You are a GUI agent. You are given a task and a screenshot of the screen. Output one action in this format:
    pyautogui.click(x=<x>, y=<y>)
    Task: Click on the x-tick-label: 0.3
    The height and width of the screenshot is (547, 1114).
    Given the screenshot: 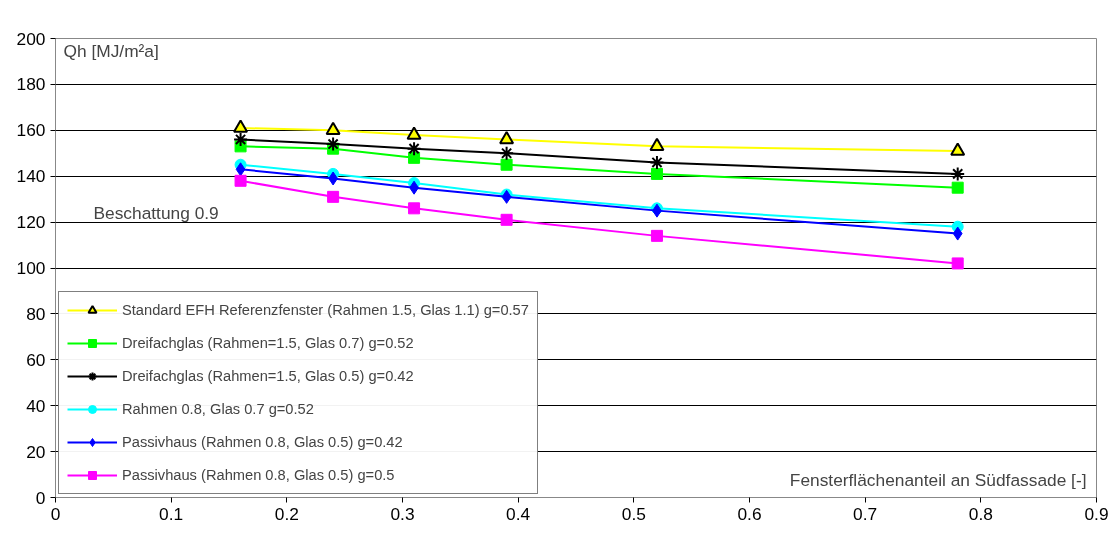 What is the action you would take?
    pyautogui.click(x=402, y=513)
    